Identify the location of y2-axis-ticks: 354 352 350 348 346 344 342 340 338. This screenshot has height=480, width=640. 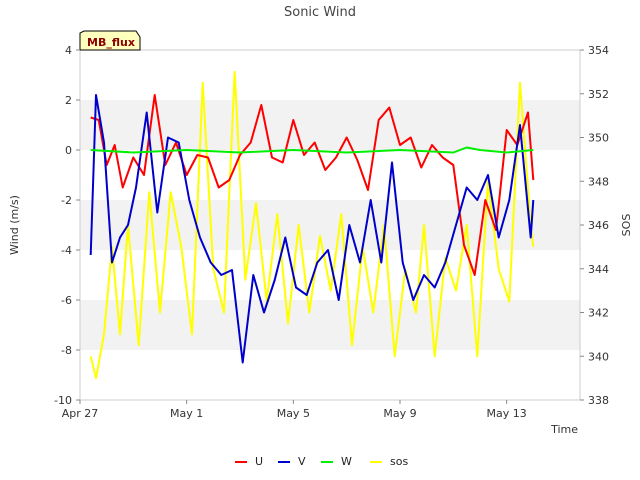
(594, 225).